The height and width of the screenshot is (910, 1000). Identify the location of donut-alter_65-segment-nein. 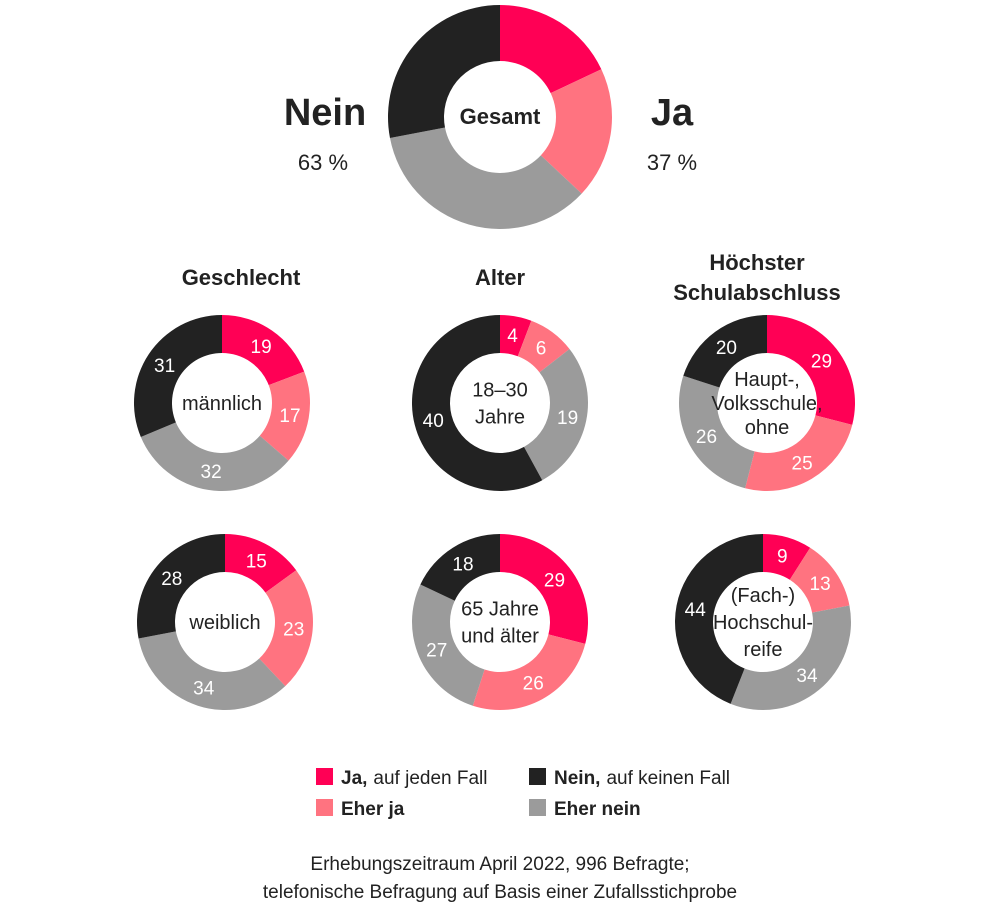
(460, 567).